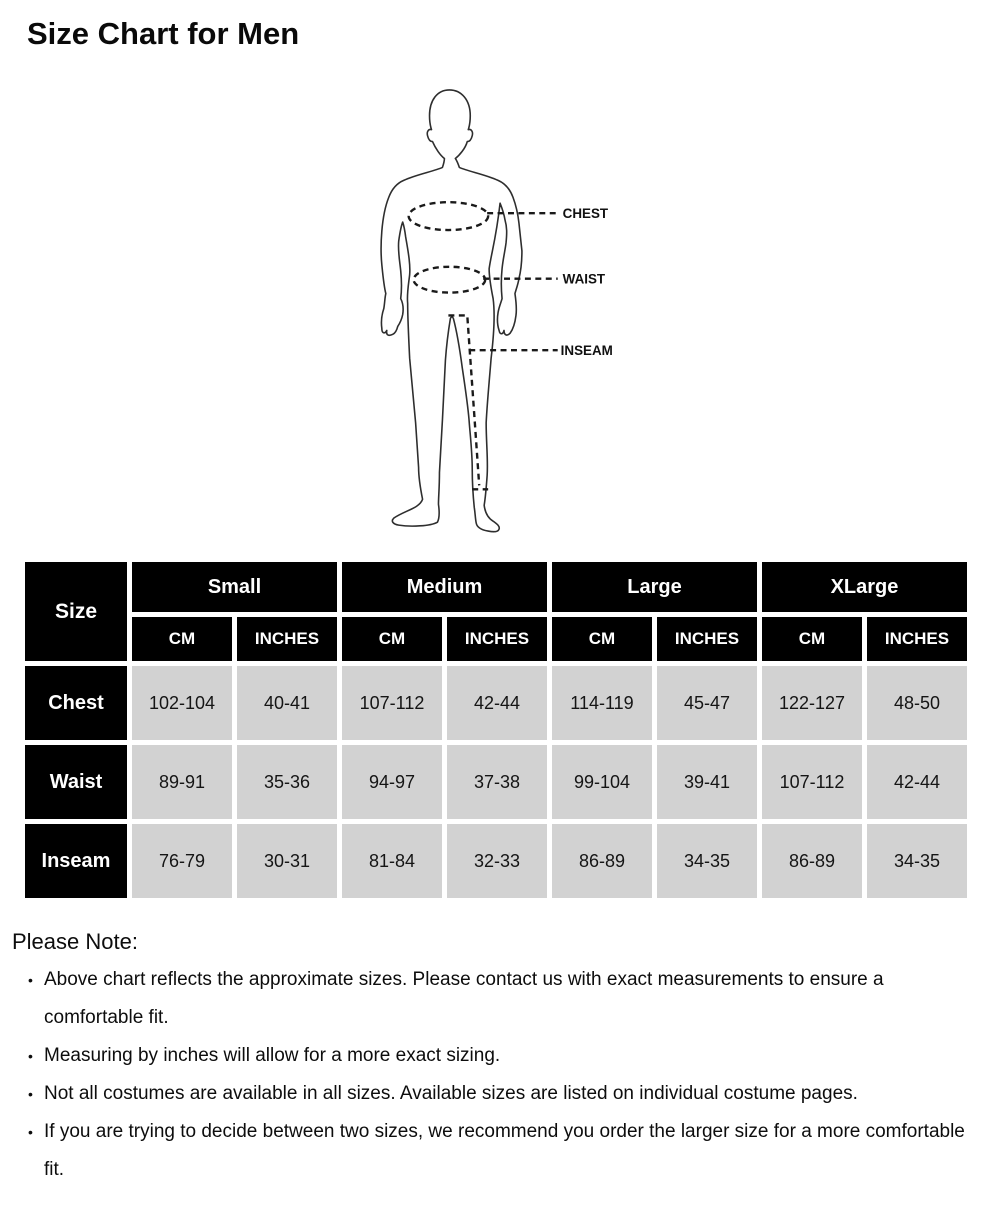 This screenshot has width=1000, height=1209. What do you see at coordinates (182, 861) in the screenshot?
I see `size-value-cell: 76-79` at bounding box center [182, 861].